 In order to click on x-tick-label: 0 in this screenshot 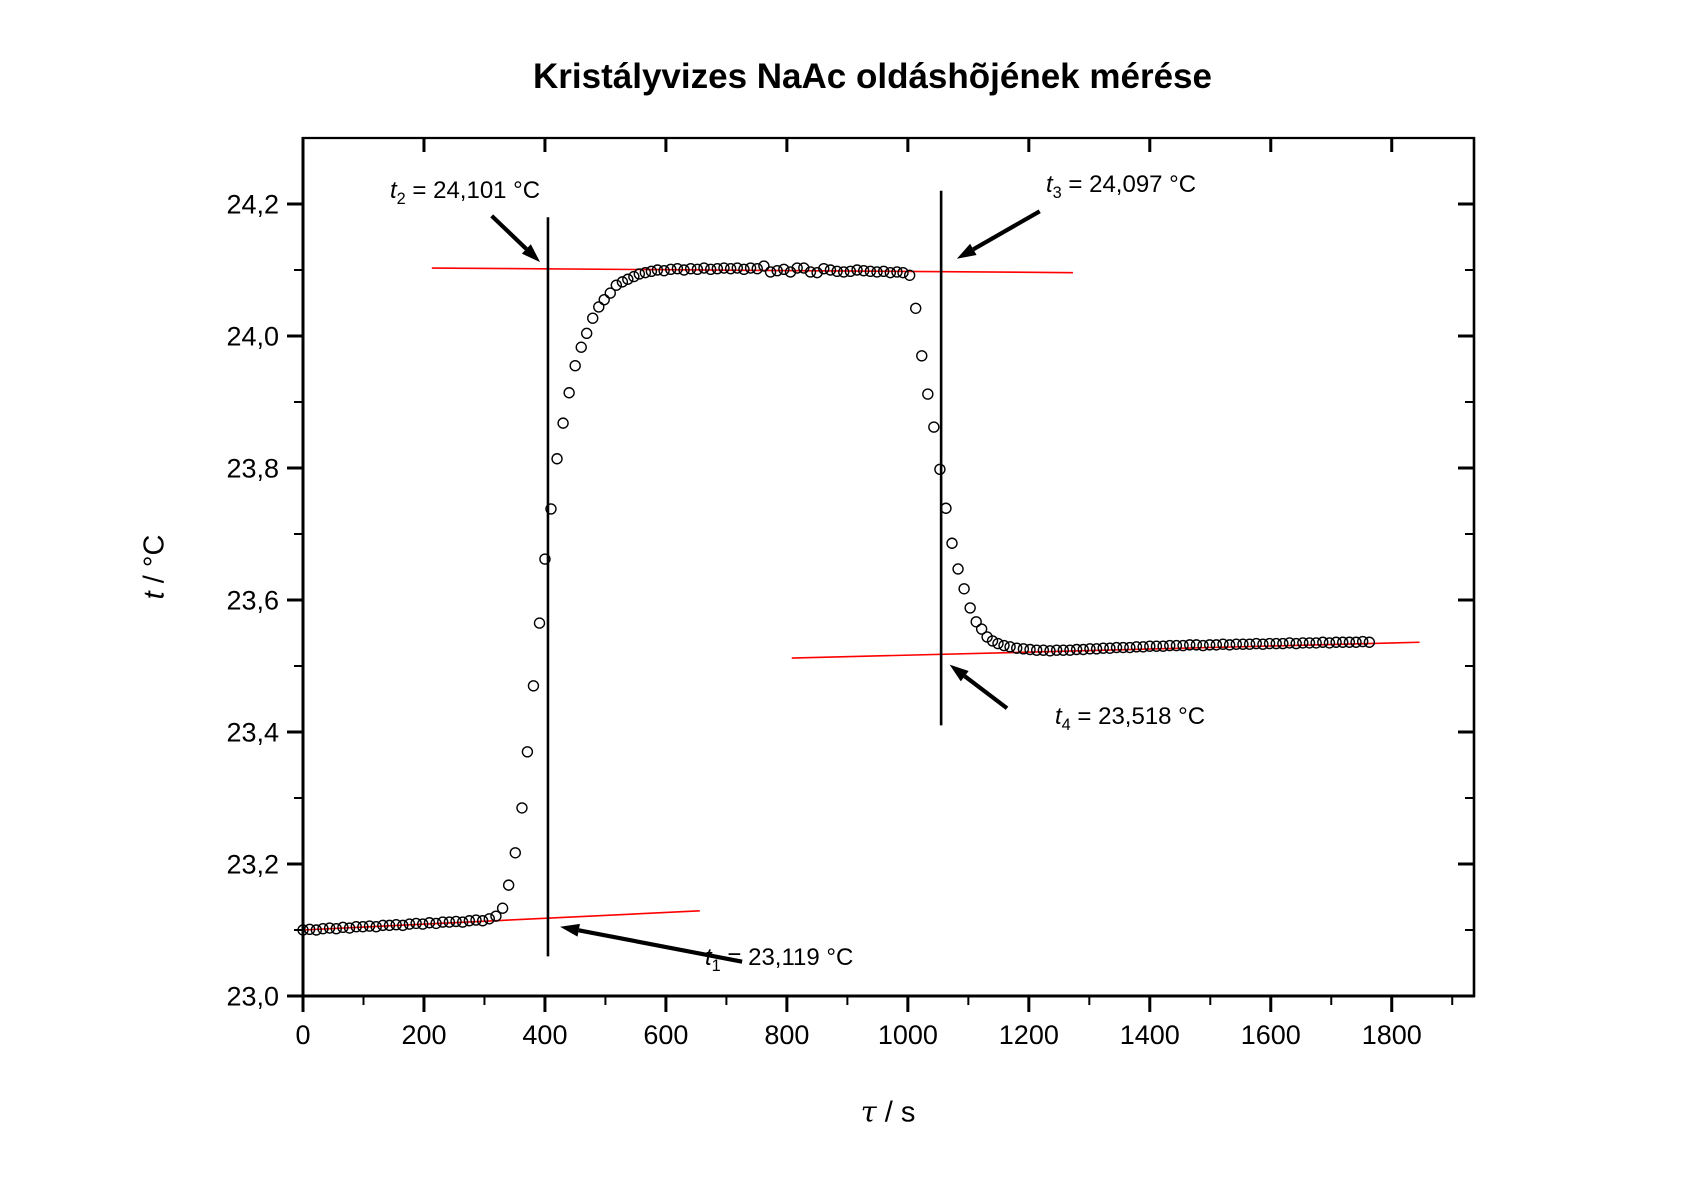, I will do `click(302, 1035)`.